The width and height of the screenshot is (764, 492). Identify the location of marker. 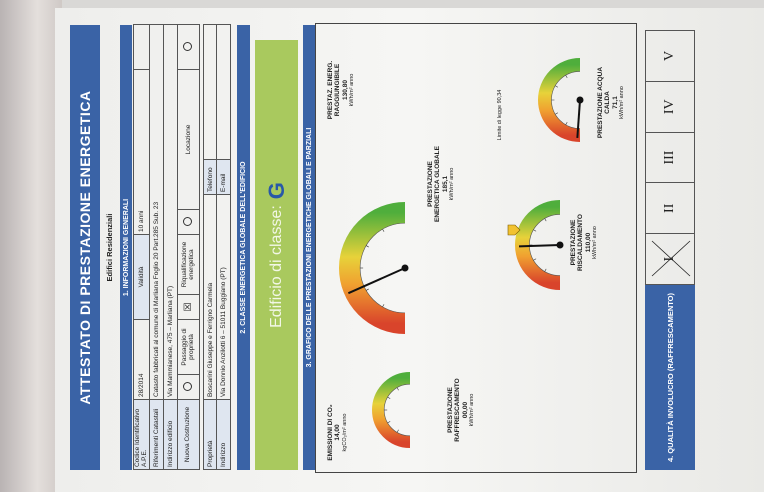
(514, 230).